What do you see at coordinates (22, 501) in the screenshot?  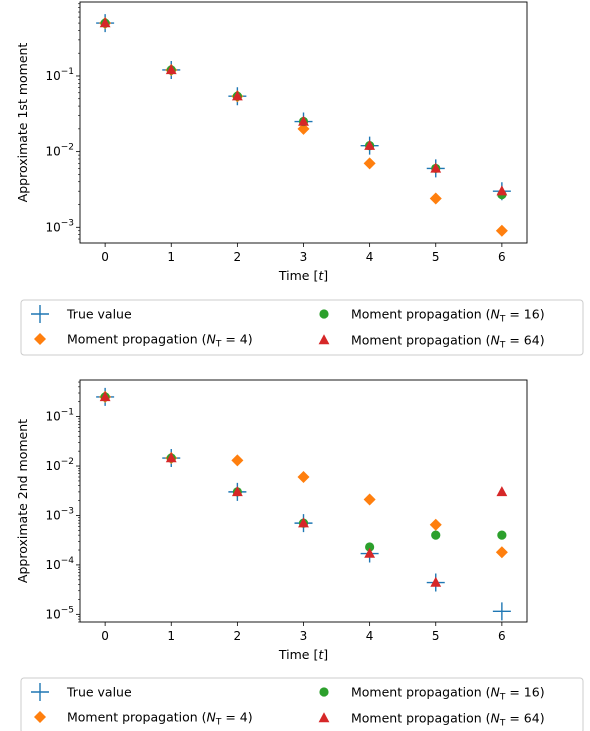 I see `y-axis-label: Approximate 2nd moment` at bounding box center [22, 501].